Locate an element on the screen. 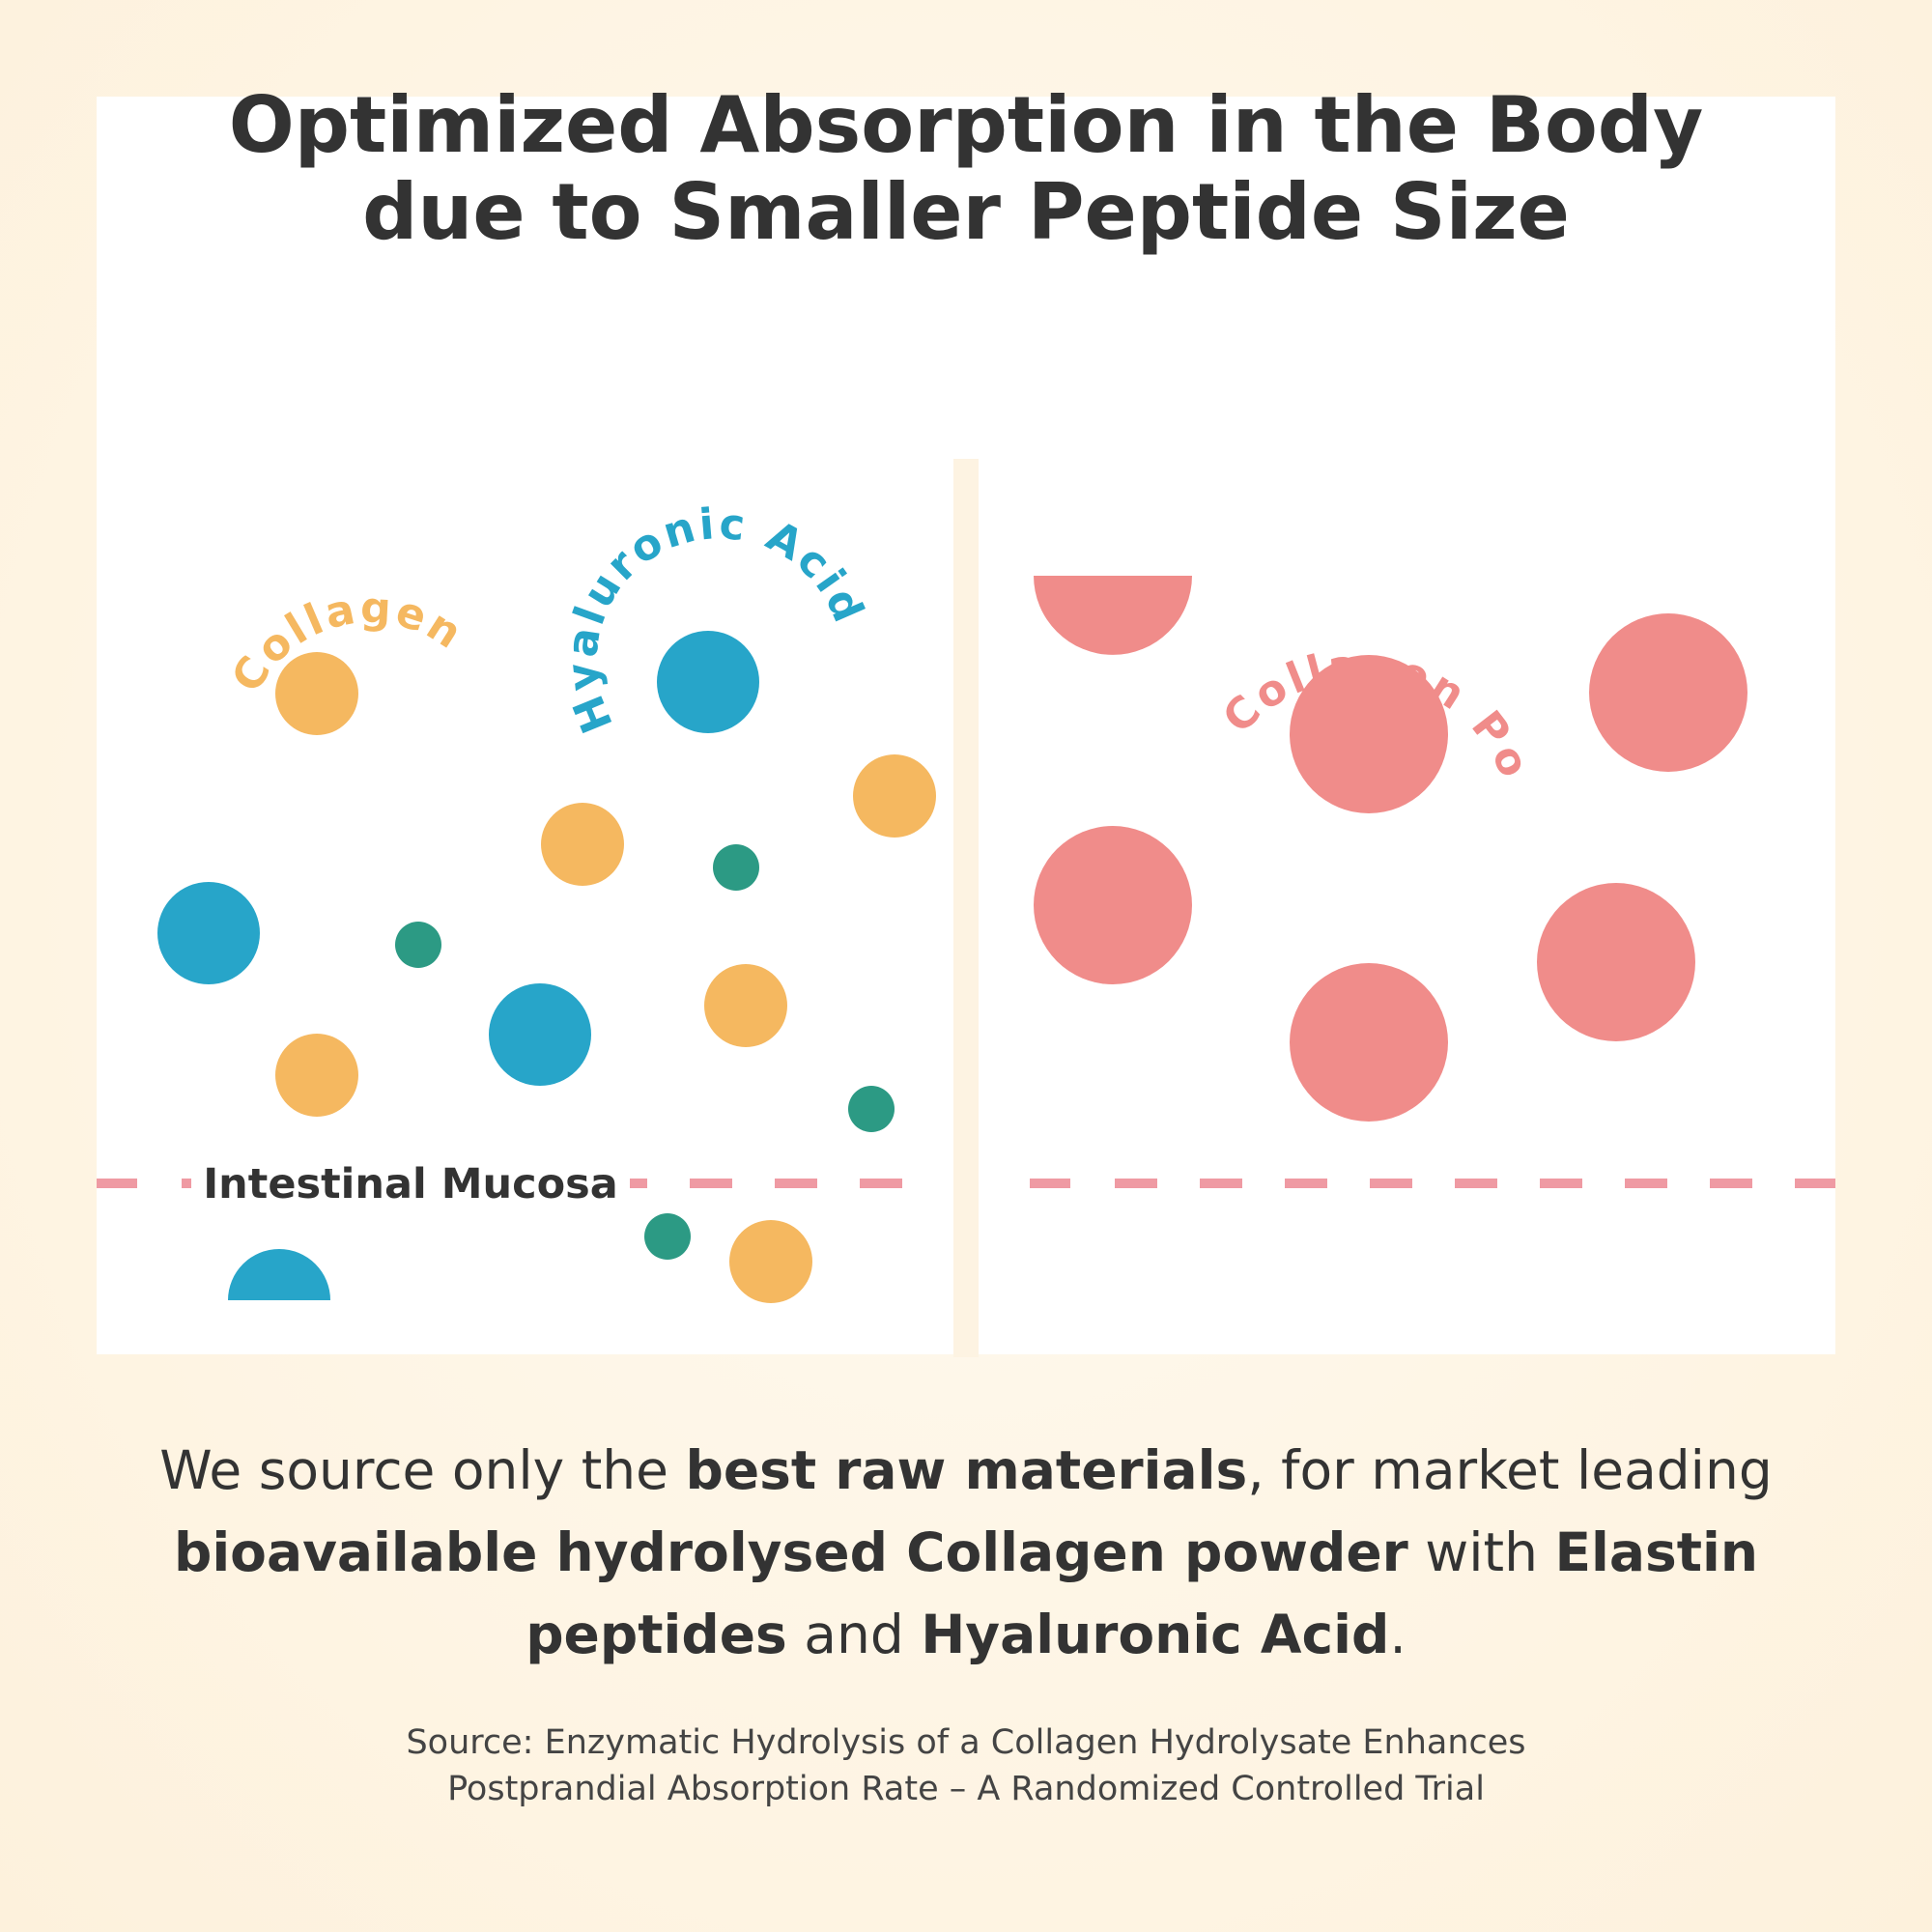 The image size is (1932, 1932). description-text-3: with is located at coordinates (1481, 1552).